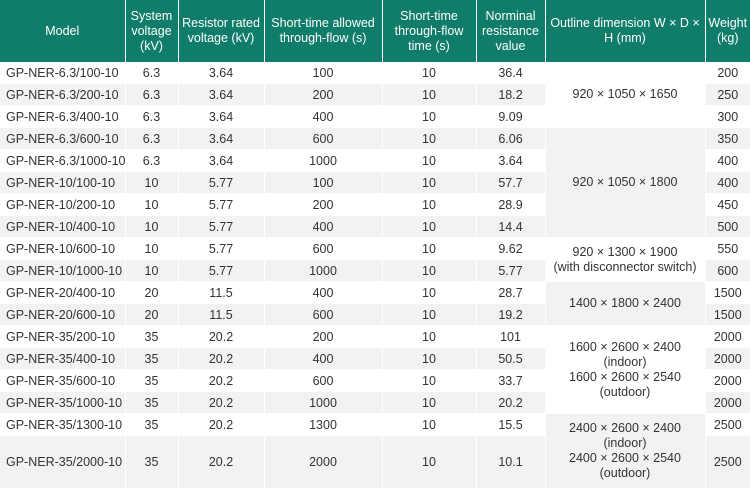 The height and width of the screenshot is (504, 750). Describe the element at coordinates (511, 314) in the screenshot. I see `cell-resistance: 19.2` at that location.